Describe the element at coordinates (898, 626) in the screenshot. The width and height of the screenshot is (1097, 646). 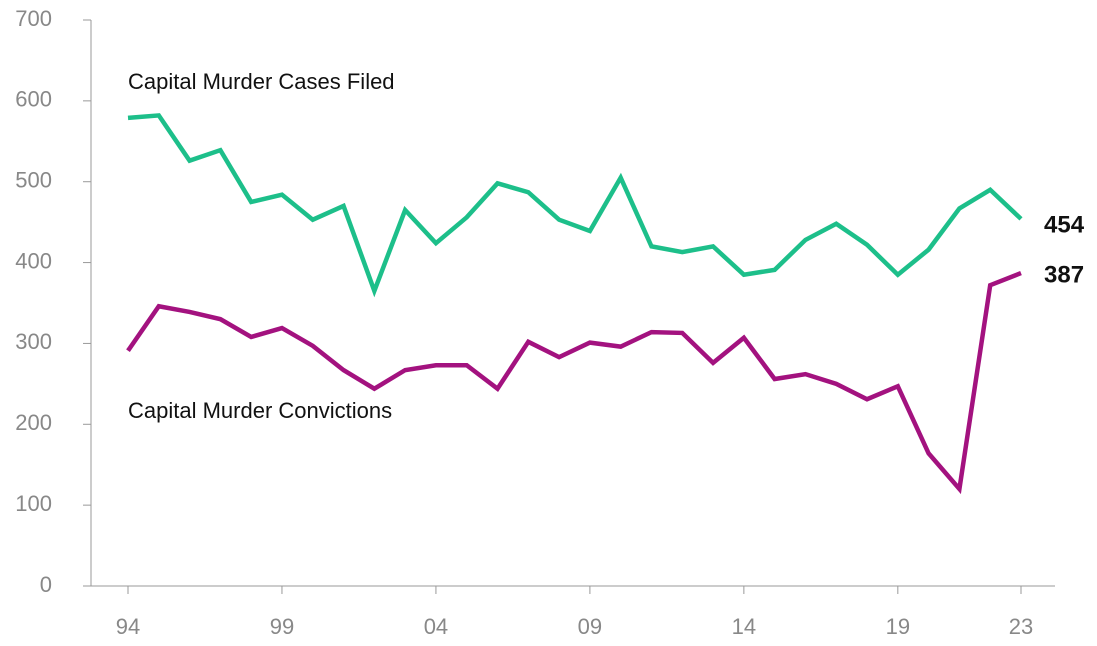
I see `x-tick-label: 19` at that location.